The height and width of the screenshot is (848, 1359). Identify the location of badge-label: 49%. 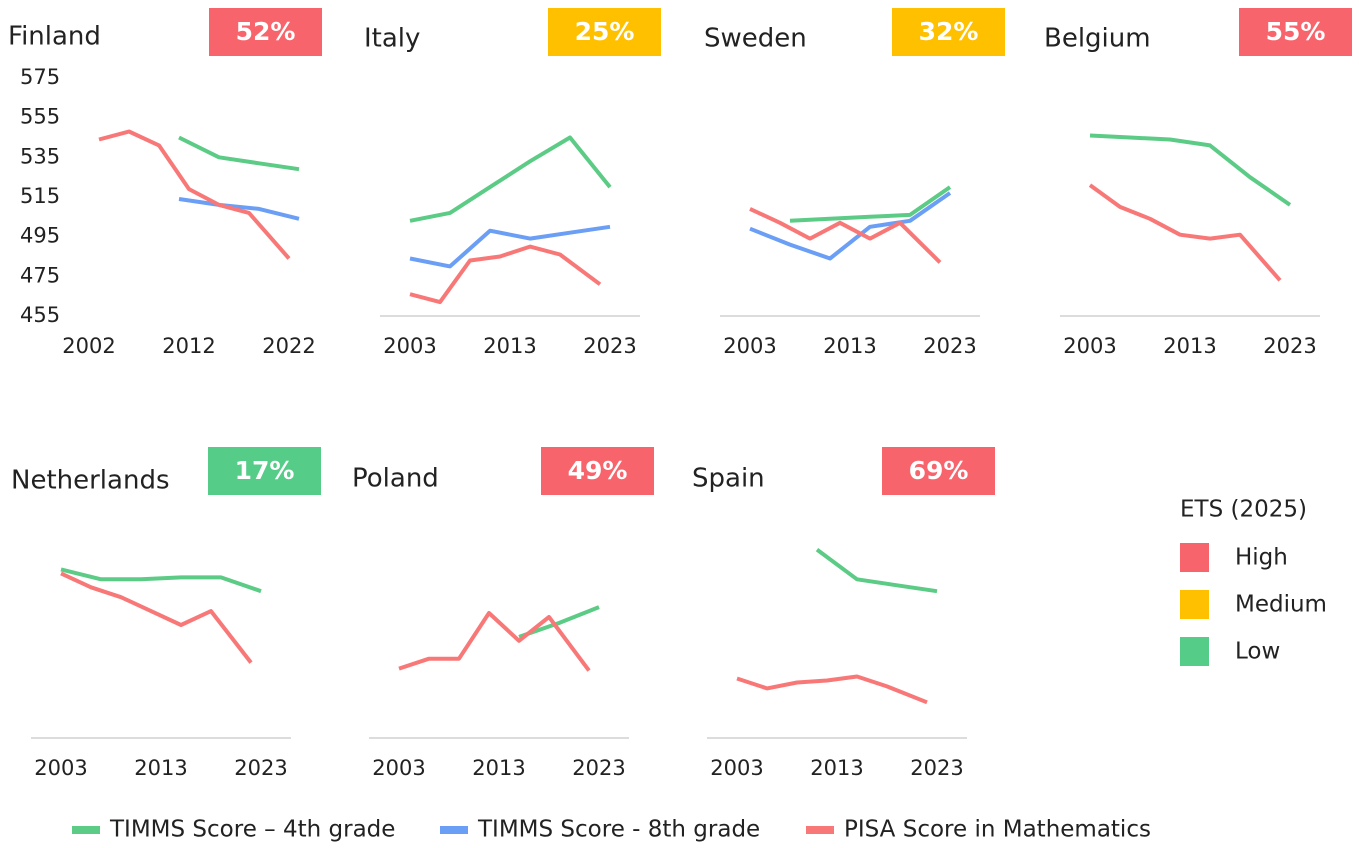
(598, 470).